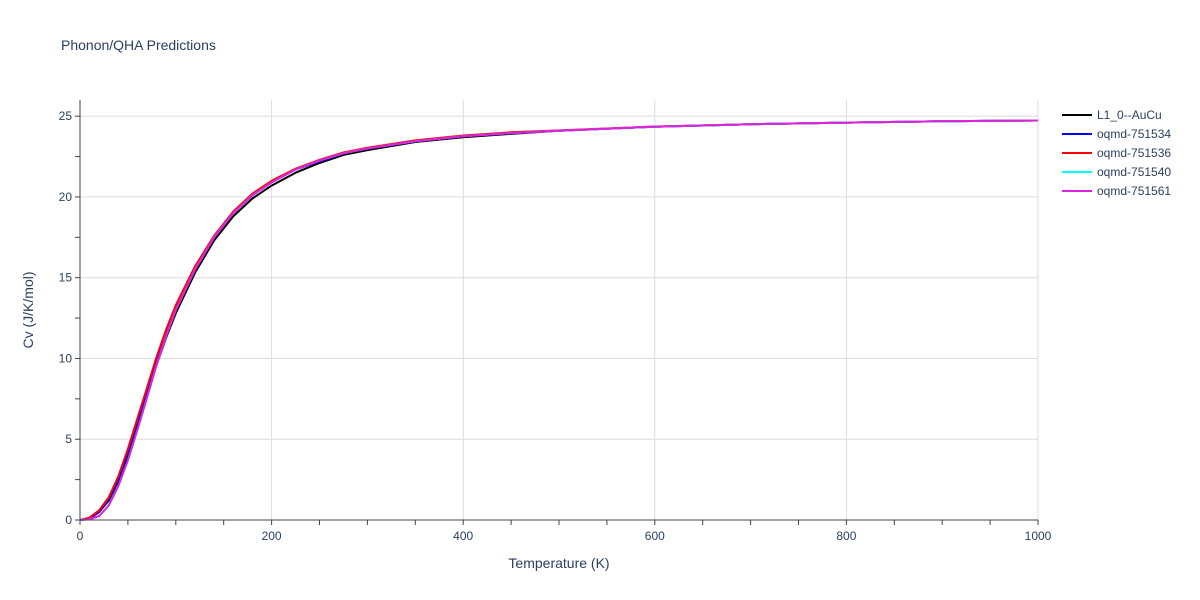 This screenshot has width=1200, height=600. What do you see at coordinates (138, 45) in the screenshot?
I see `chart-title: Phonon/QHA Predictions` at bounding box center [138, 45].